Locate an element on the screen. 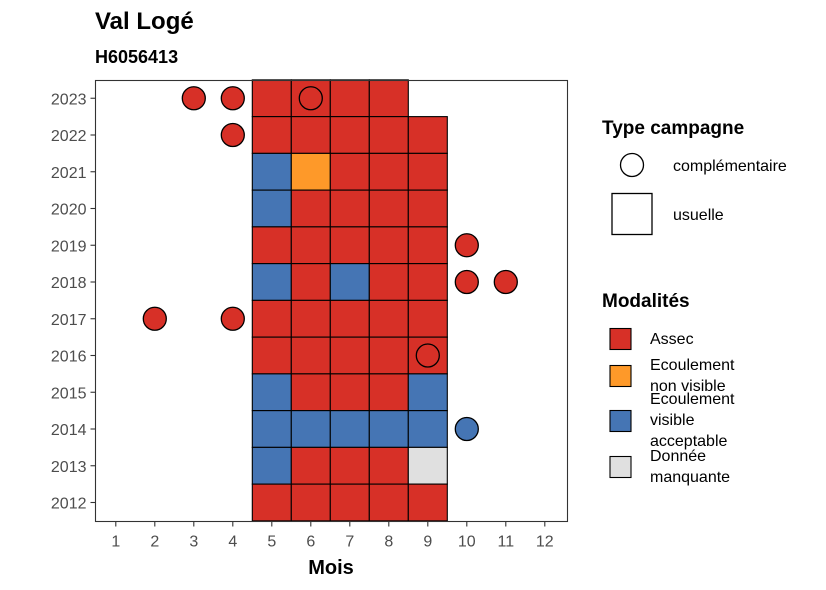 This screenshot has width=826, height=590. tile-2015-m5 is located at coordinates (271, 392).